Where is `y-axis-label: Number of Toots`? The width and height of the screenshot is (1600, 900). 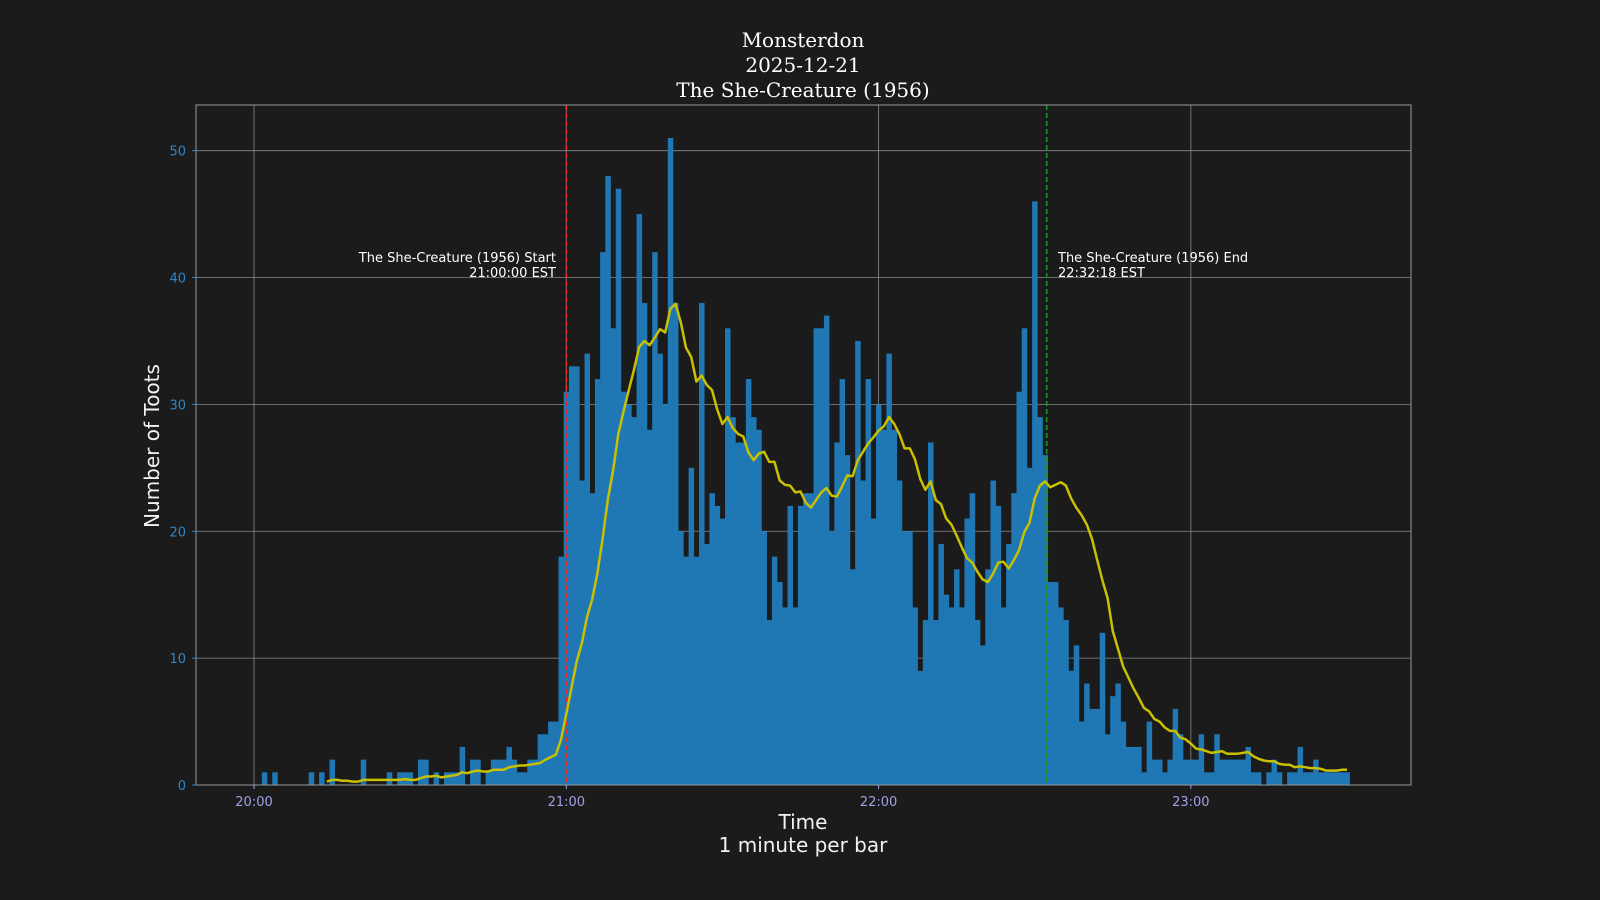
y-axis-label: Number of Toots is located at coordinates (152, 446).